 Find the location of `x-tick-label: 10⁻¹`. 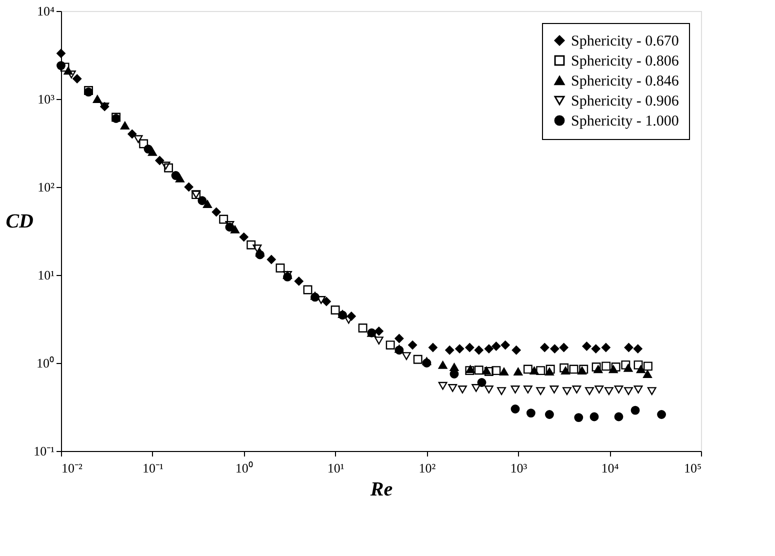

x-tick-label: 10⁻¹ is located at coordinates (153, 468).